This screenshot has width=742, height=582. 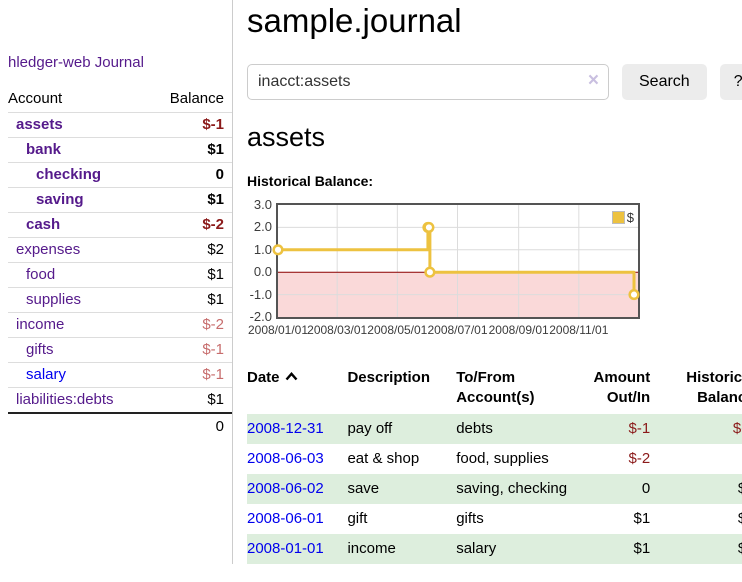 I want to click on account-link-gifts: gifts, so click(x=40, y=349).